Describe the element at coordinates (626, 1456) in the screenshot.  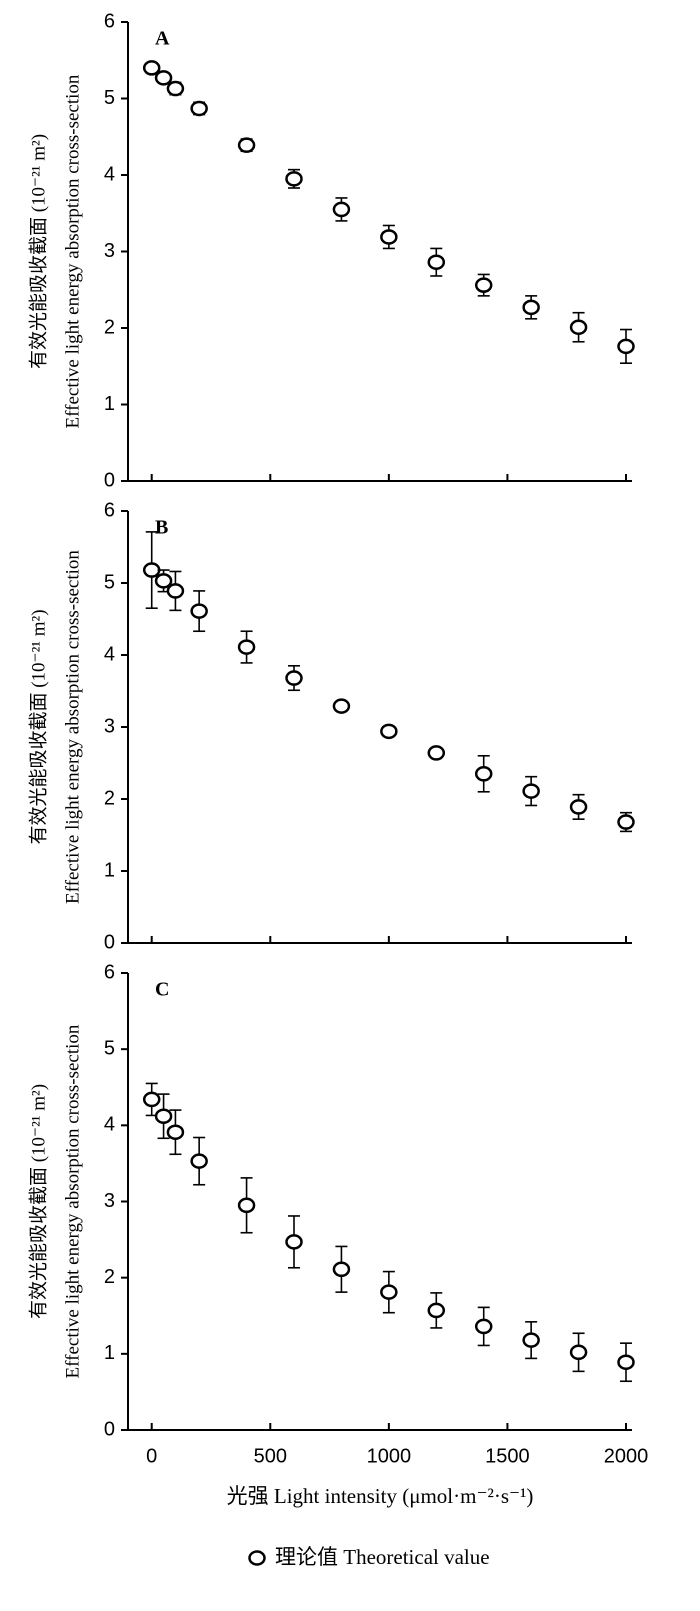
I see `x-tick-label: 2000` at that location.